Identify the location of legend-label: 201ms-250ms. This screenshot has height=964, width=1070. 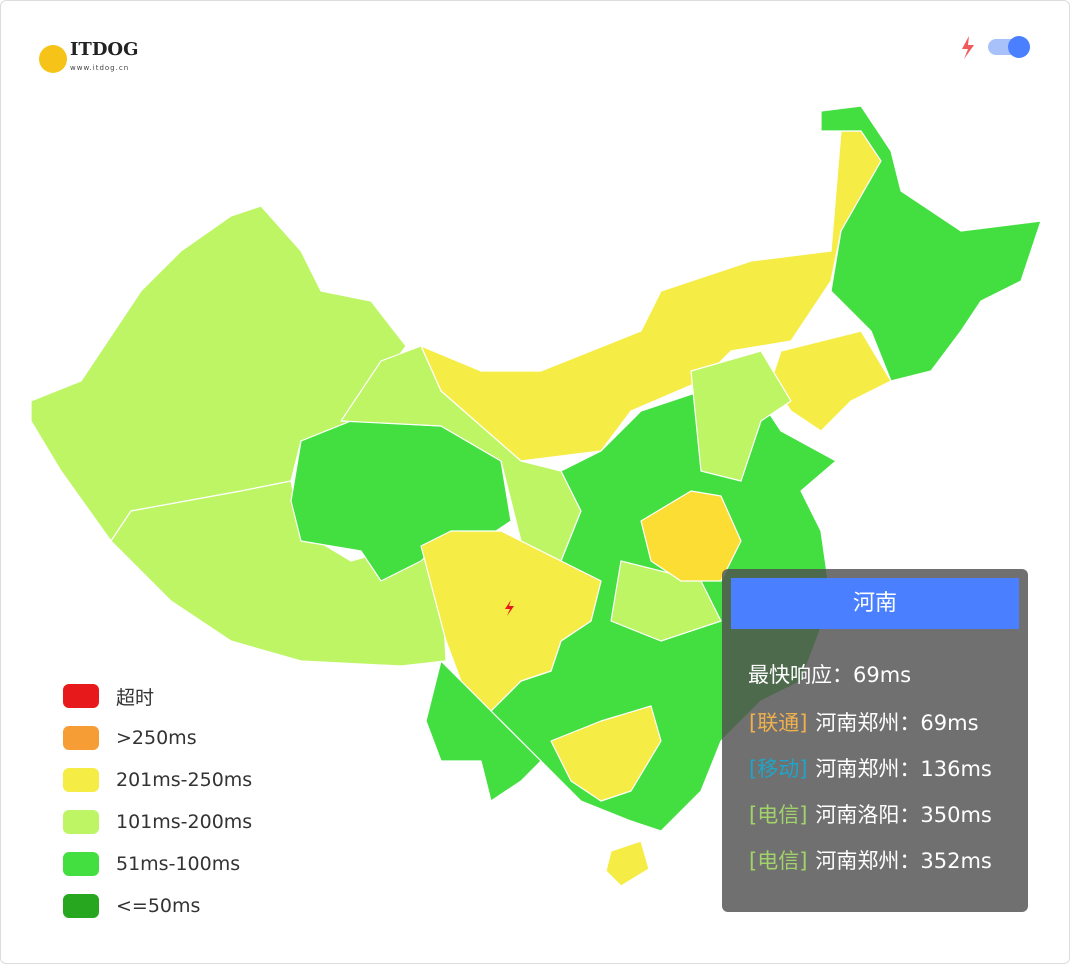
(184, 780).